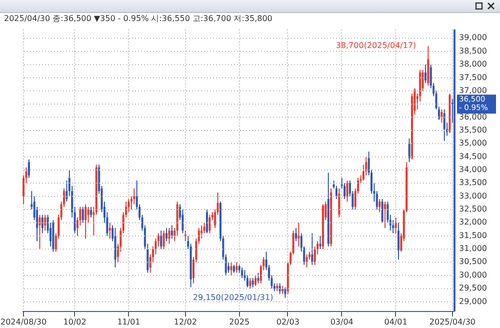 Image resolution: width=500 pixels, height=328 pixels. What do you see at coordinates (473, 143) in the screenshot?
I see `y-tick-label: 35,000` at bounding box center [473, 143].